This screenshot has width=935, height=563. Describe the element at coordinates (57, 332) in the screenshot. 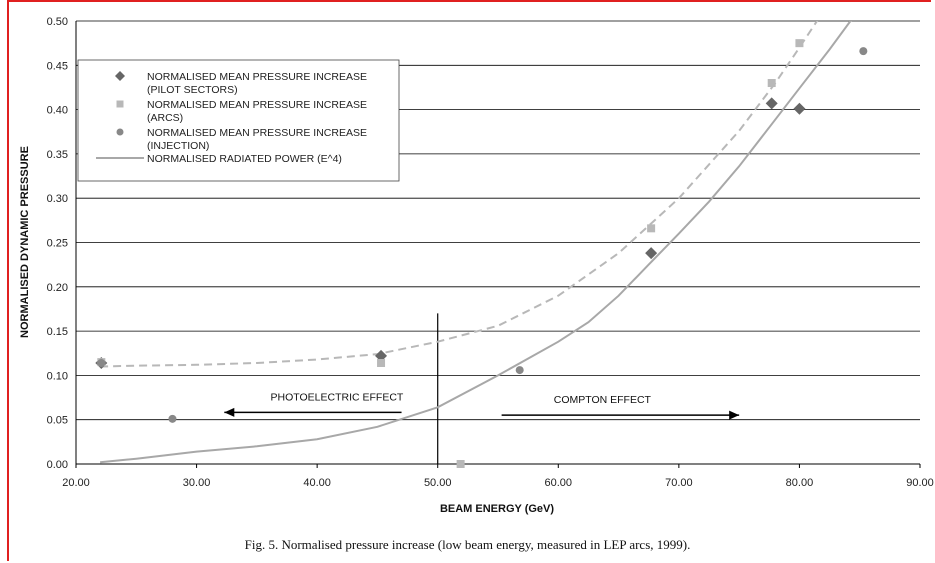

I see `y-tick-label: 0.15` at that location.